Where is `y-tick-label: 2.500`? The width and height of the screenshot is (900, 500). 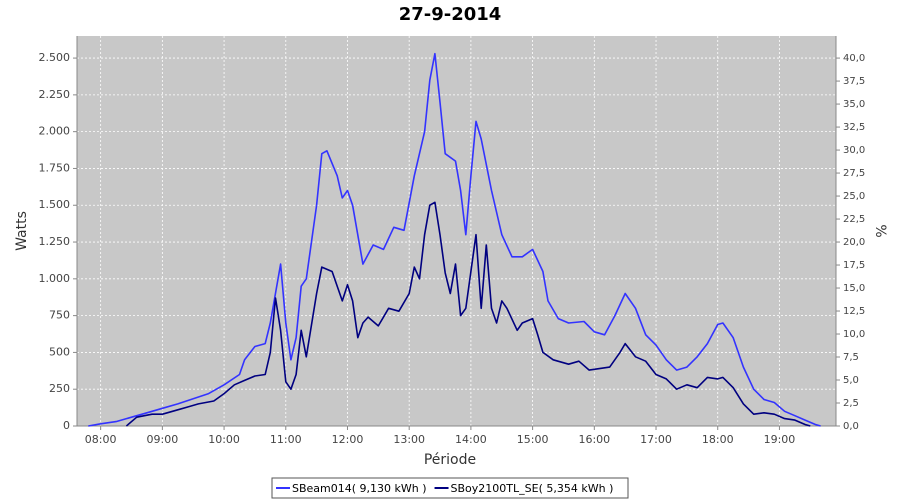
y-tick-label: 2.500 is located at coordinates (55, 57).